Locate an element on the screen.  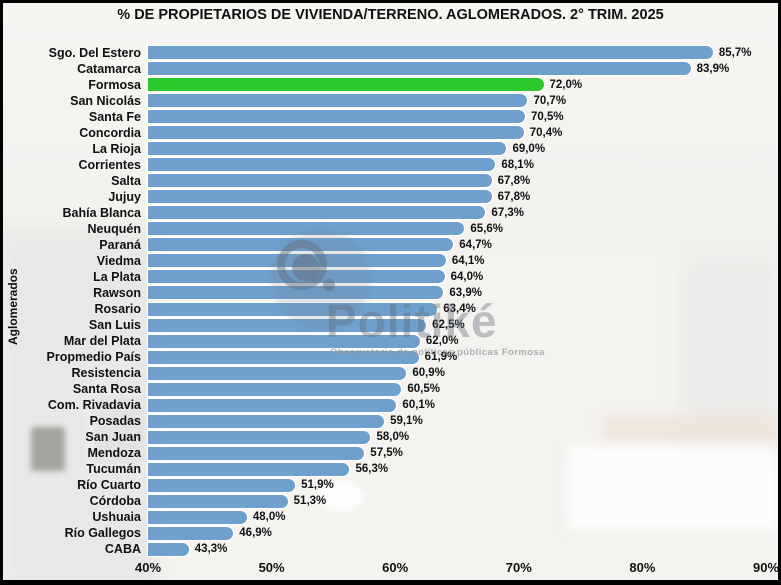
y-axis-title: Aglomerados is located at coordinates (13, 306).